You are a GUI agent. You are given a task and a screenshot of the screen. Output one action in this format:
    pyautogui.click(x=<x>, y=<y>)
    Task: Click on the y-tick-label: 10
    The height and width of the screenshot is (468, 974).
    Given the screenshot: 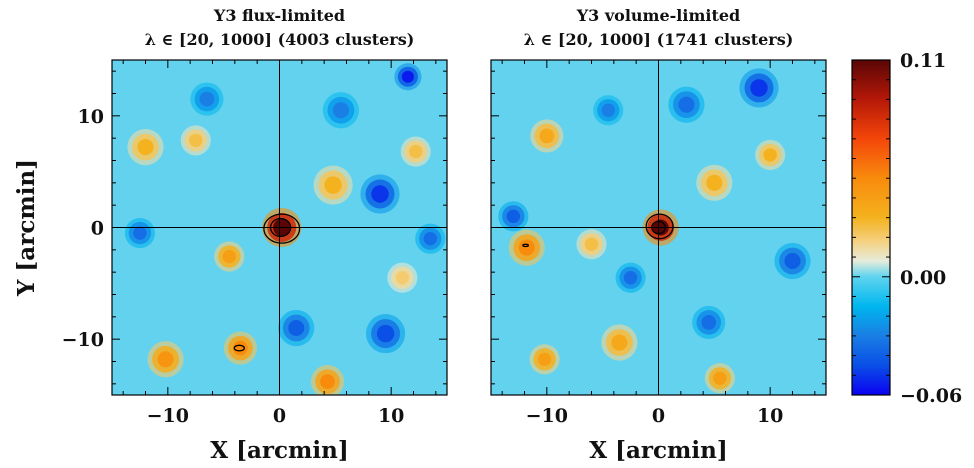 What is the action you would take?
    pyautogui.click(x=91, y=117)
    